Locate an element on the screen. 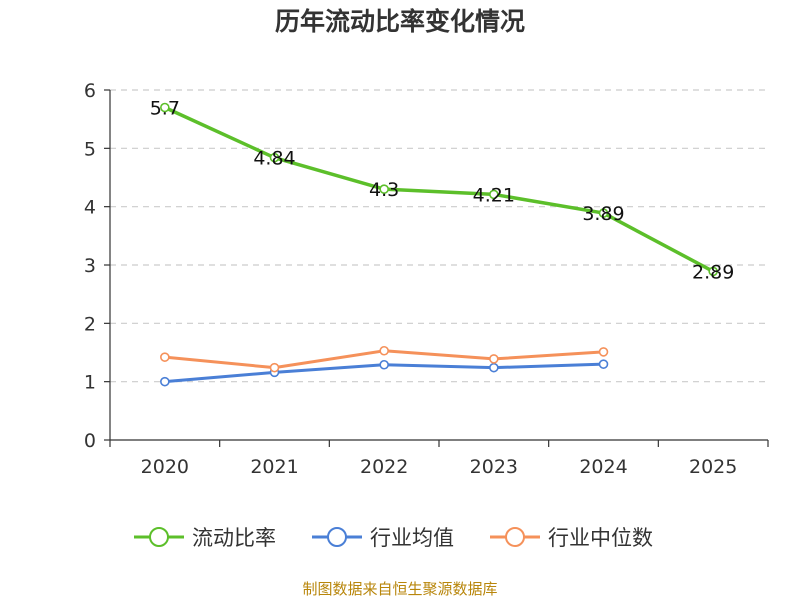 The height and width of the screenshot is (600, 800). legend-label: 流动比率 is located at coordinates (234, 538).